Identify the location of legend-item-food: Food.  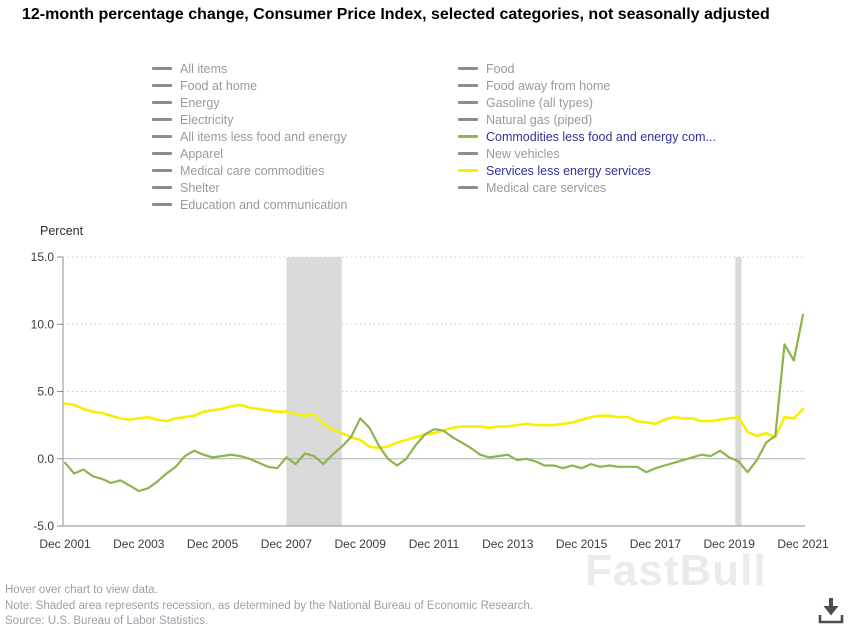
(608, 68).